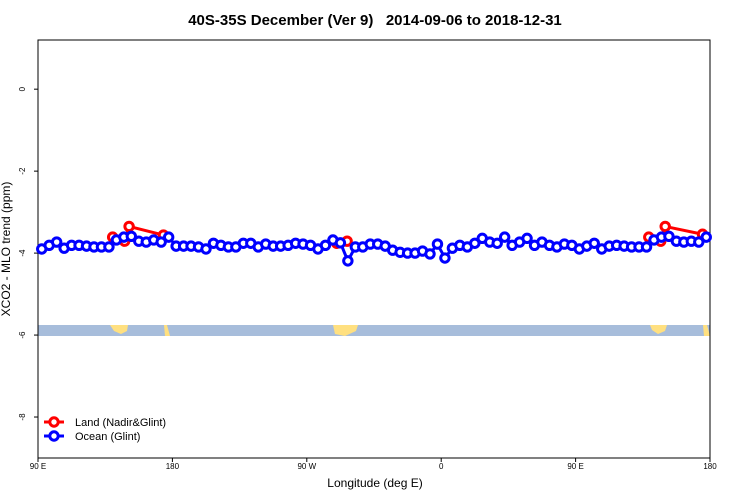 Image resolution: width=750 pixels, height=500 pixels. I want to click on map-strip, so click(374, 330).